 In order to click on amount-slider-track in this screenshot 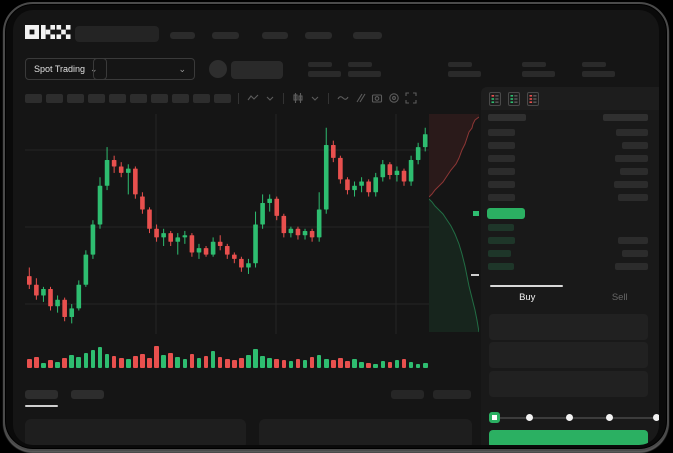, I will do `click(575, 418)`.